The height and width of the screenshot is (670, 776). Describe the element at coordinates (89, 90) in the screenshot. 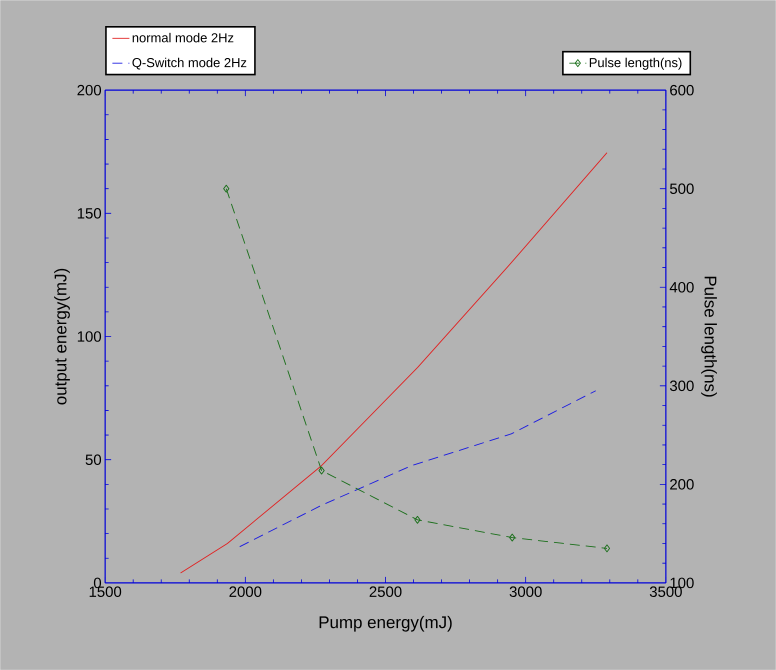

I see `y-tick-label: 200` at that location.